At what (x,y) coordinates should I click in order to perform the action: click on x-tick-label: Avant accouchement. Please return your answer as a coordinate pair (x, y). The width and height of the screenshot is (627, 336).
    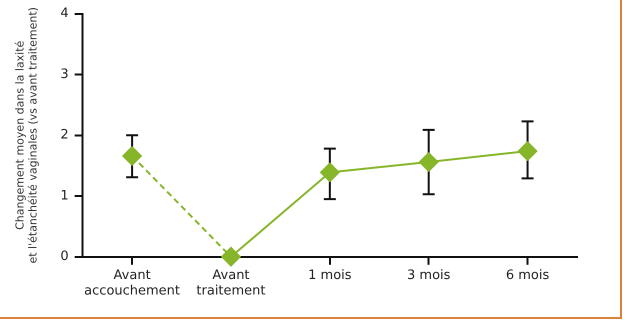
    Looking at the image, I should click on (132, 283).